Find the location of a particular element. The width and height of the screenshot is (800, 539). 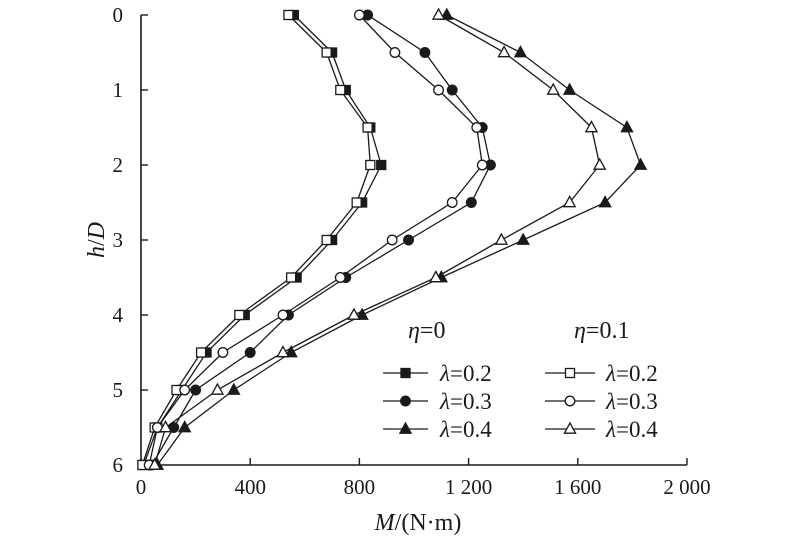

x-tick-label: 1 200 is located at coordinates (468, 487).